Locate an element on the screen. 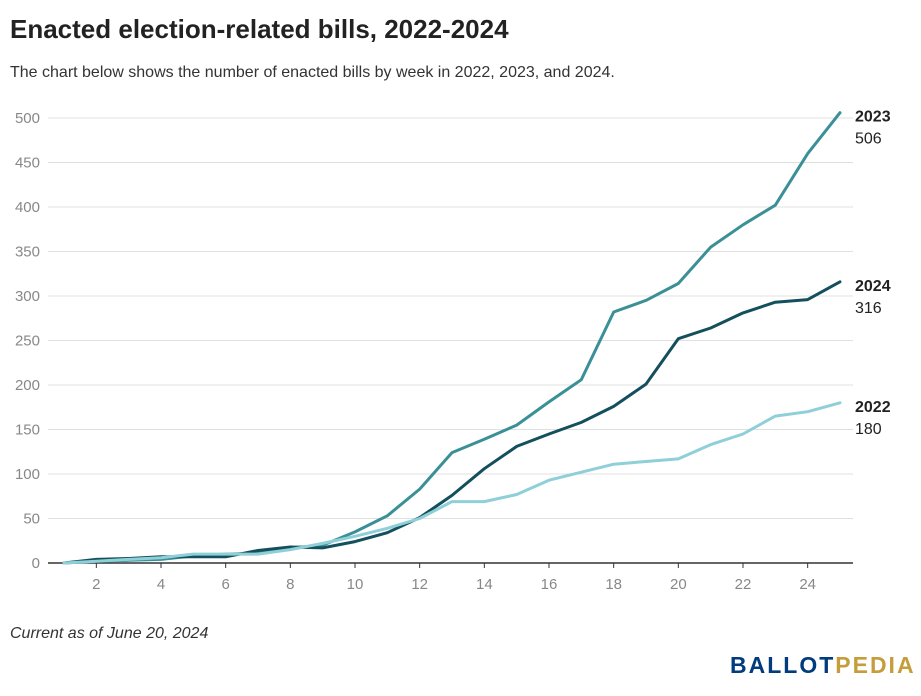 This screenshot has height=696, width=921. y-tick-label: 350 is located at coordinates (27, 252).